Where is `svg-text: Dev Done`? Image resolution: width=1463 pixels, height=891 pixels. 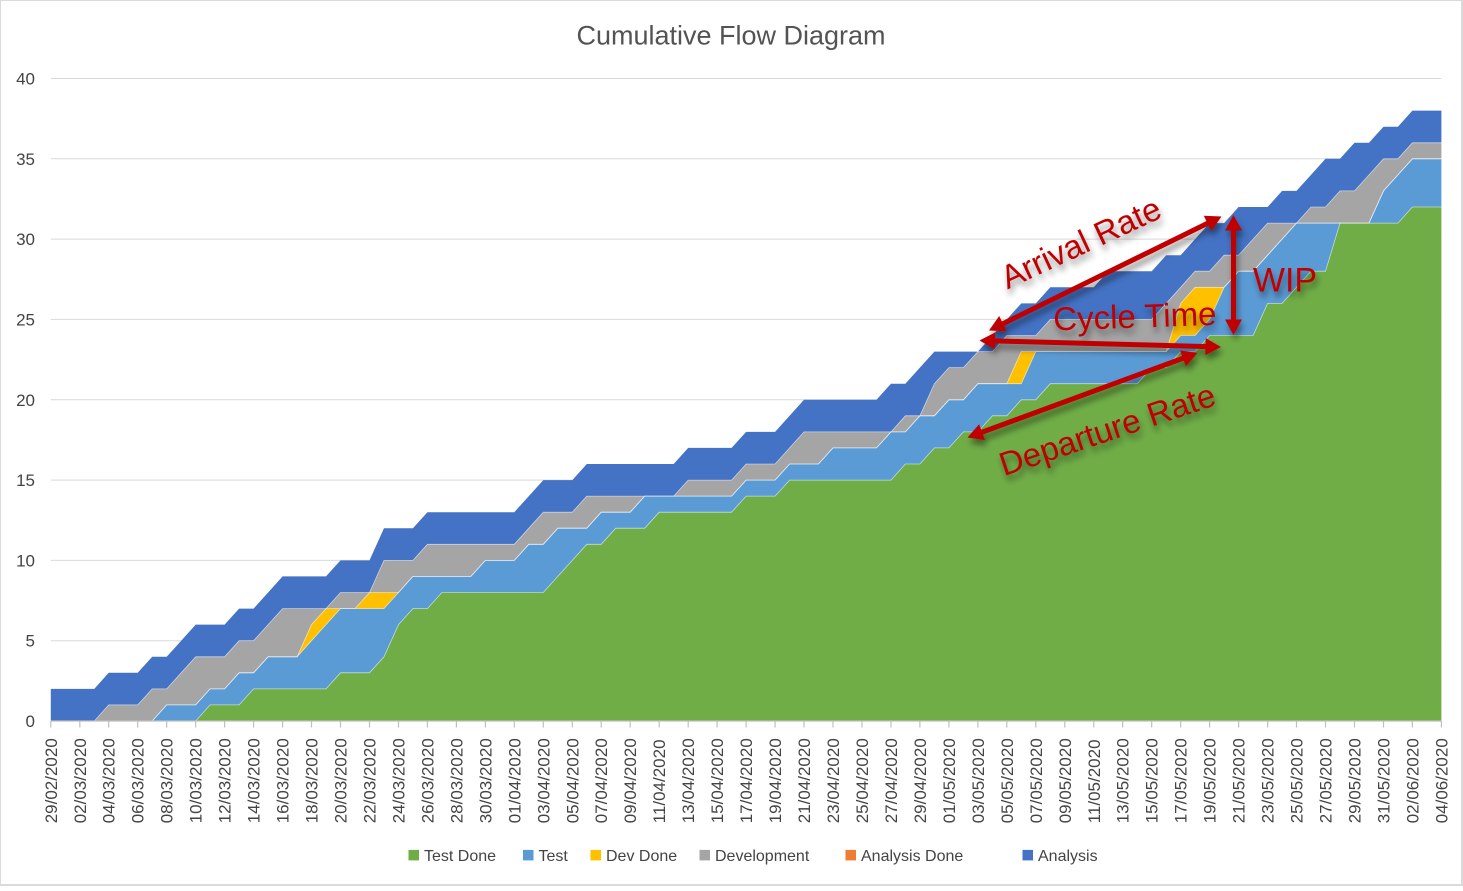
svg-text: Dev Done is located at coordinates (641, 856).